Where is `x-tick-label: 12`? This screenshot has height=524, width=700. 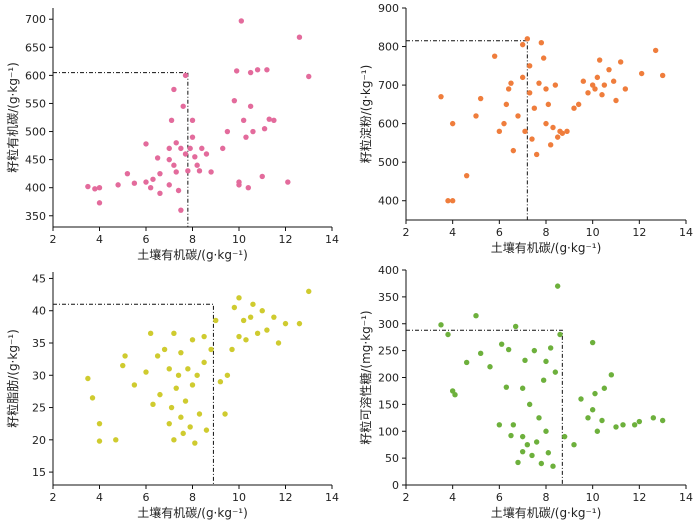
x-tick-label: 12 is located at coordinates (639, 232).